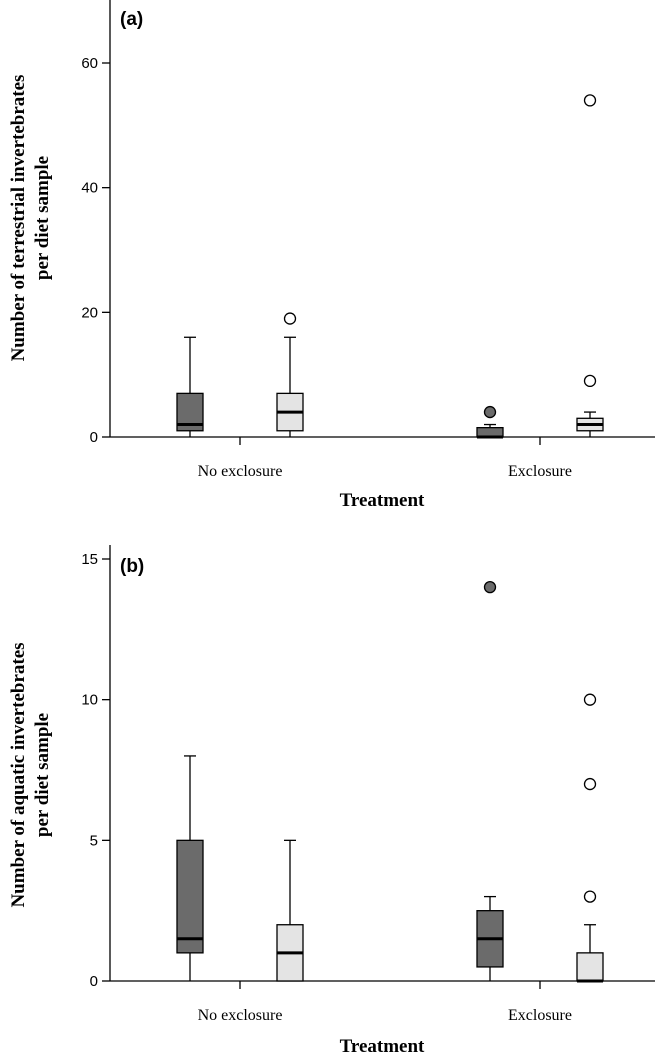 Image resolution: width=655 pixels, height=1061 pixels. I want to click on y-tick-label: 5, so click(94, 840).